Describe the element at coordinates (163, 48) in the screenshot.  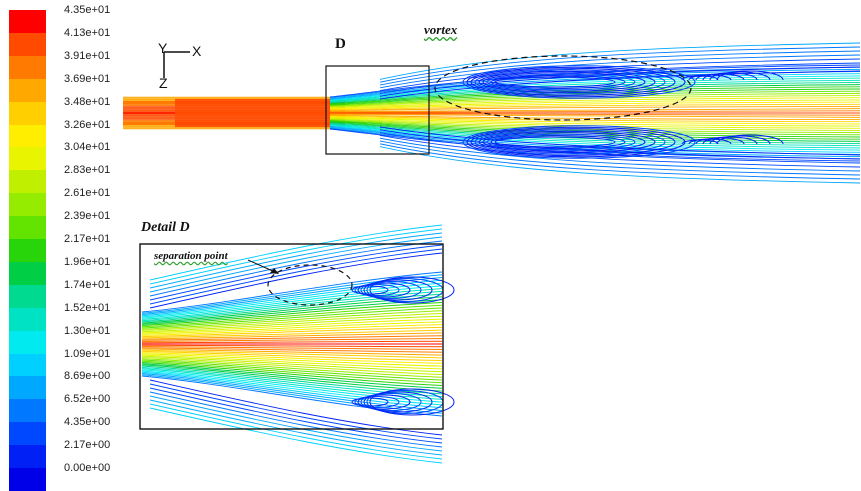
I see `y-axis-label: Y` at that location.